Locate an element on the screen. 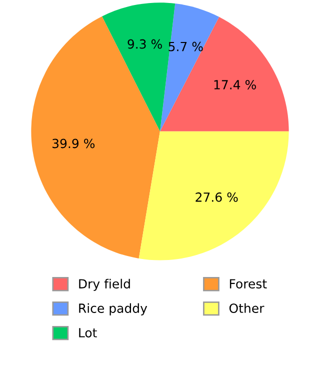 The image size is (320, 365). data-label: 27.6 % is located at coordinates (217, 197).